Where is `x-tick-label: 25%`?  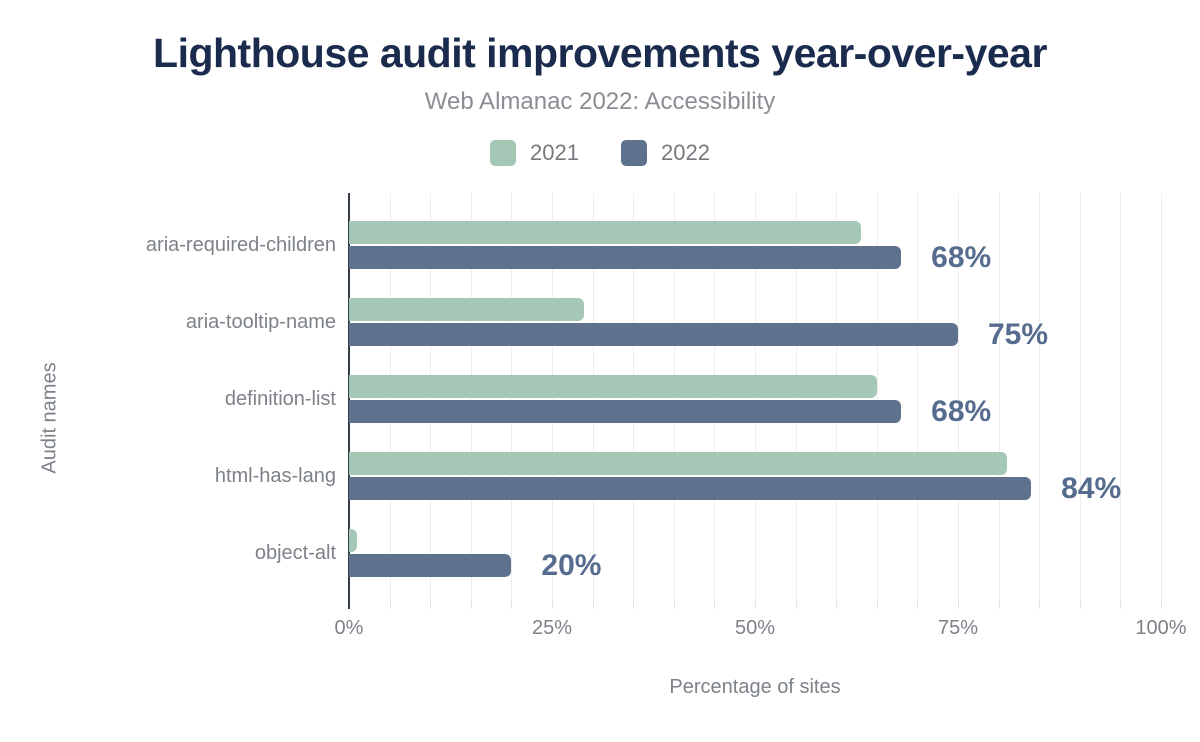 x-tick-label: 25% is located at coordinates (552, 628).